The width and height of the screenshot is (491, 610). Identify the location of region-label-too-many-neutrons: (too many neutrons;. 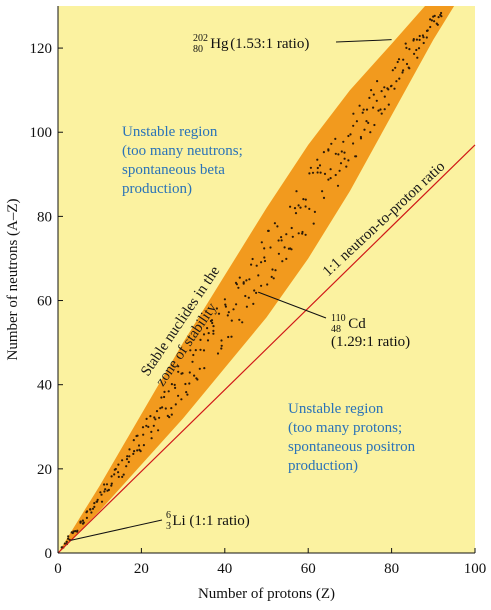
(182, 151).